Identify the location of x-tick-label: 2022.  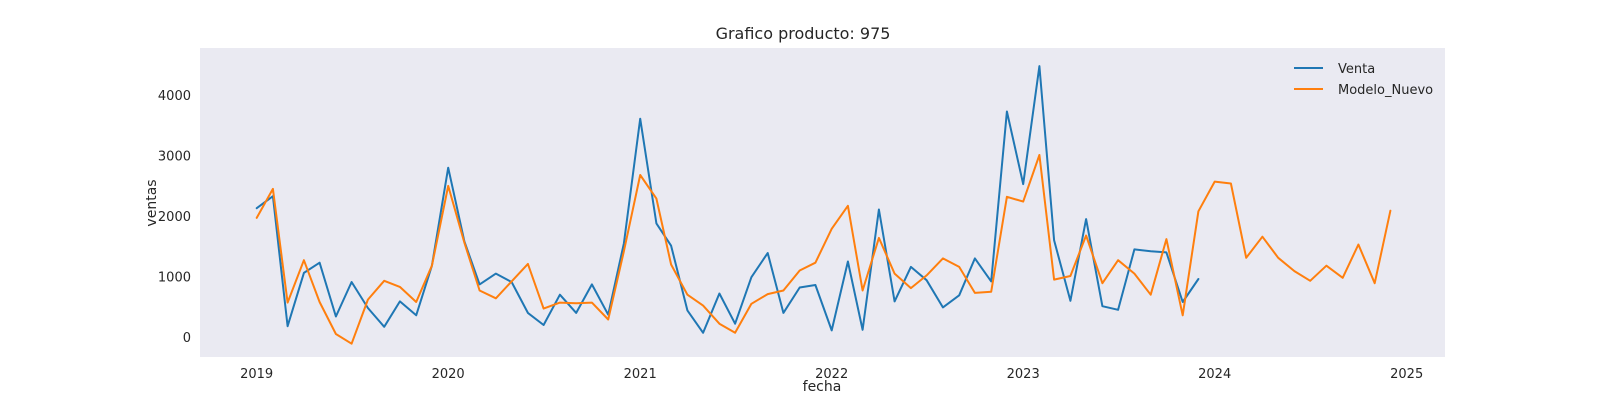
(831, 374).